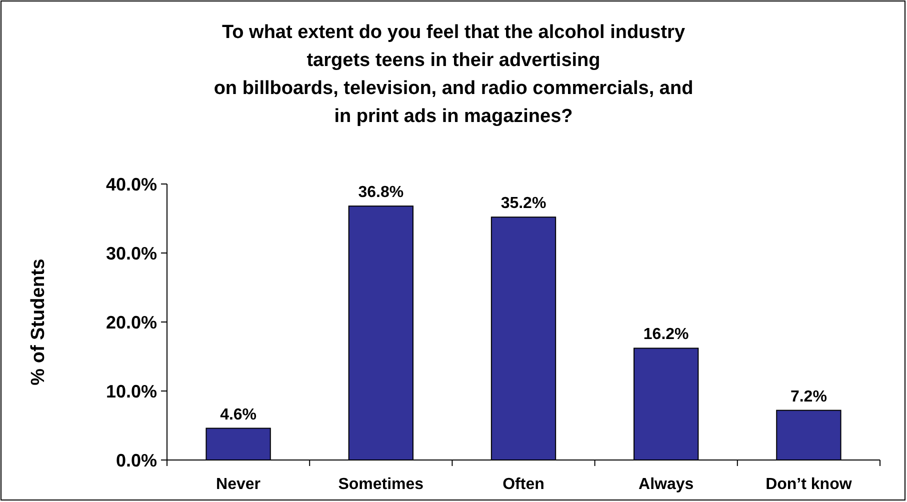  Describe the element at coordinates (131, 184) in the screenshot. I see `y-tick-label: 40.0%` at that location.